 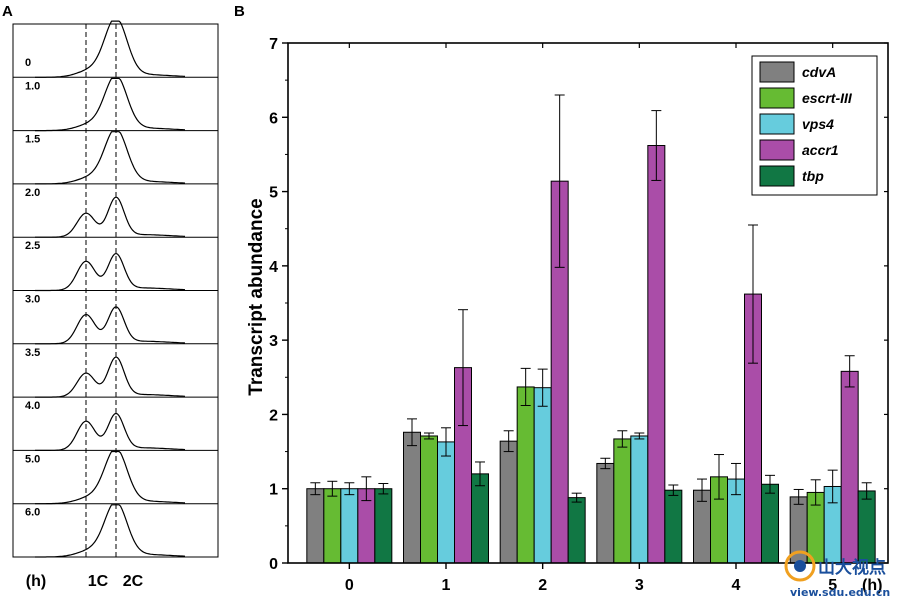 I want to click on x-tick-label-4: 4, so click(x=736, y=585).